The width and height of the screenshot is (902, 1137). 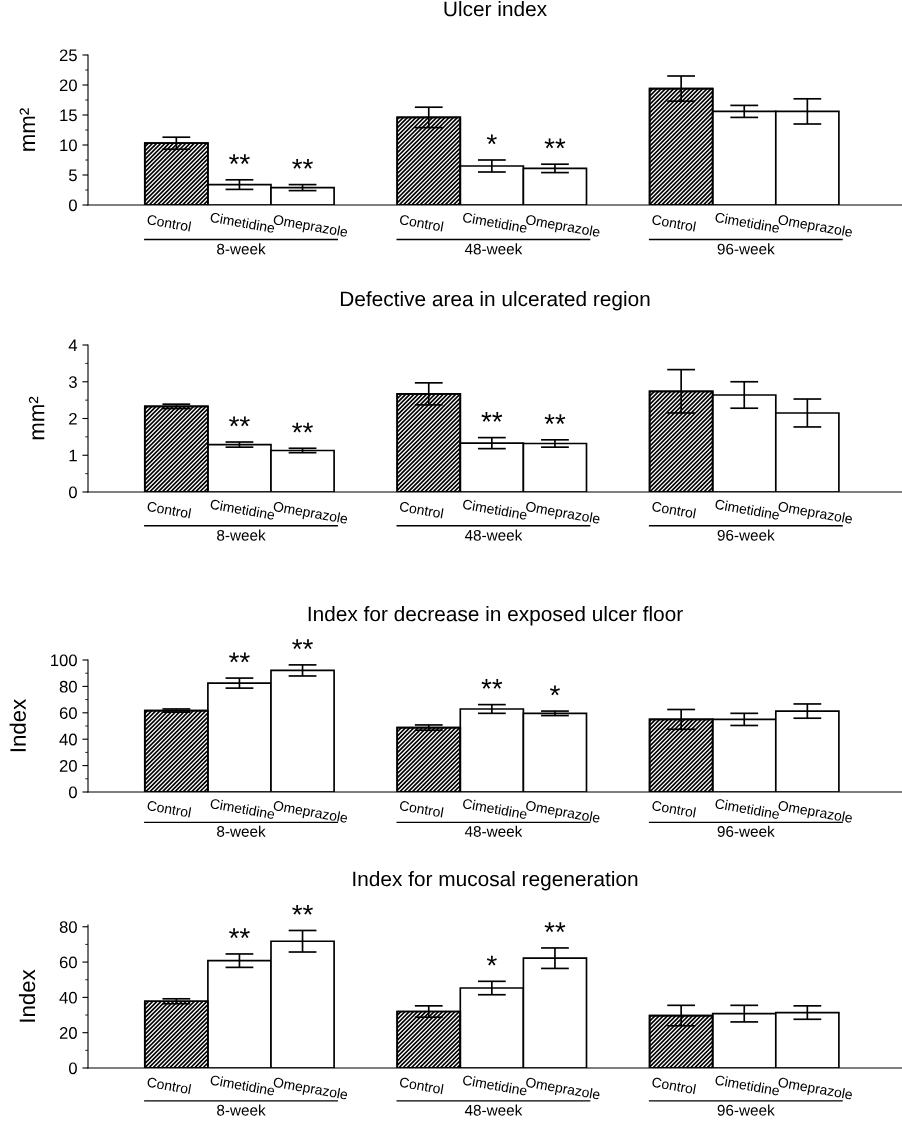 I want to click on y-tick-label: 2, so click(x=73, y=418).